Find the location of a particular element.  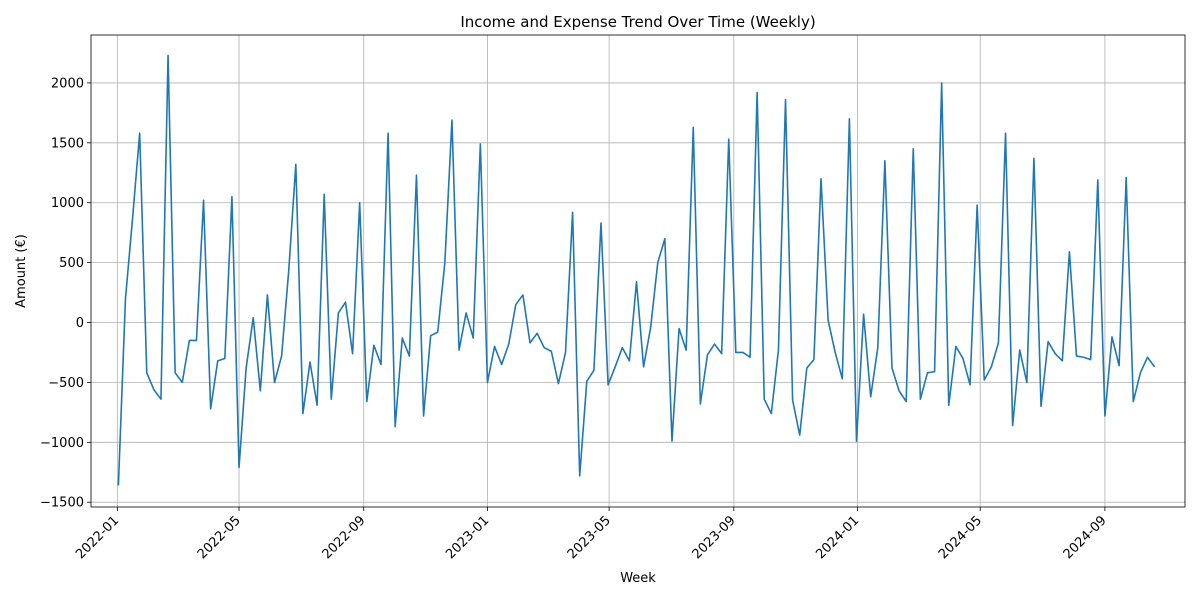

y-tick-label: −1500 is located at coordinates (62, 503).